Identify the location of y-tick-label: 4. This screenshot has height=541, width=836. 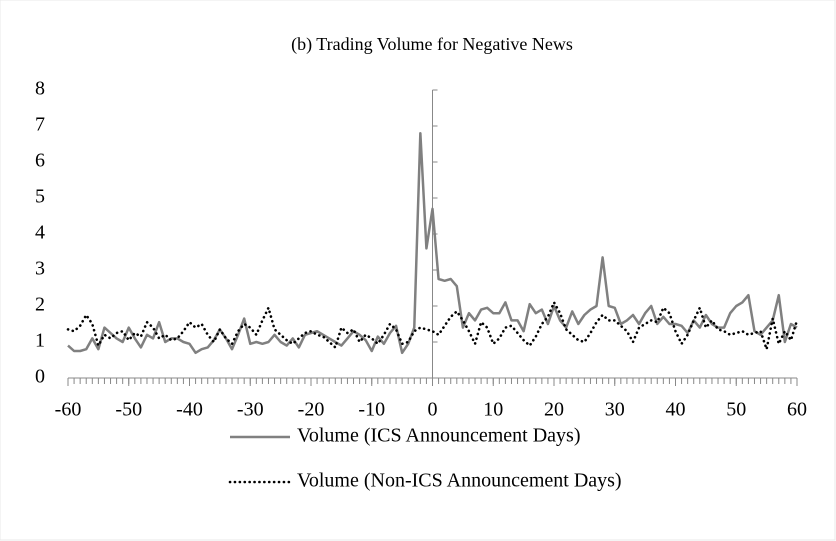
(40, 233).